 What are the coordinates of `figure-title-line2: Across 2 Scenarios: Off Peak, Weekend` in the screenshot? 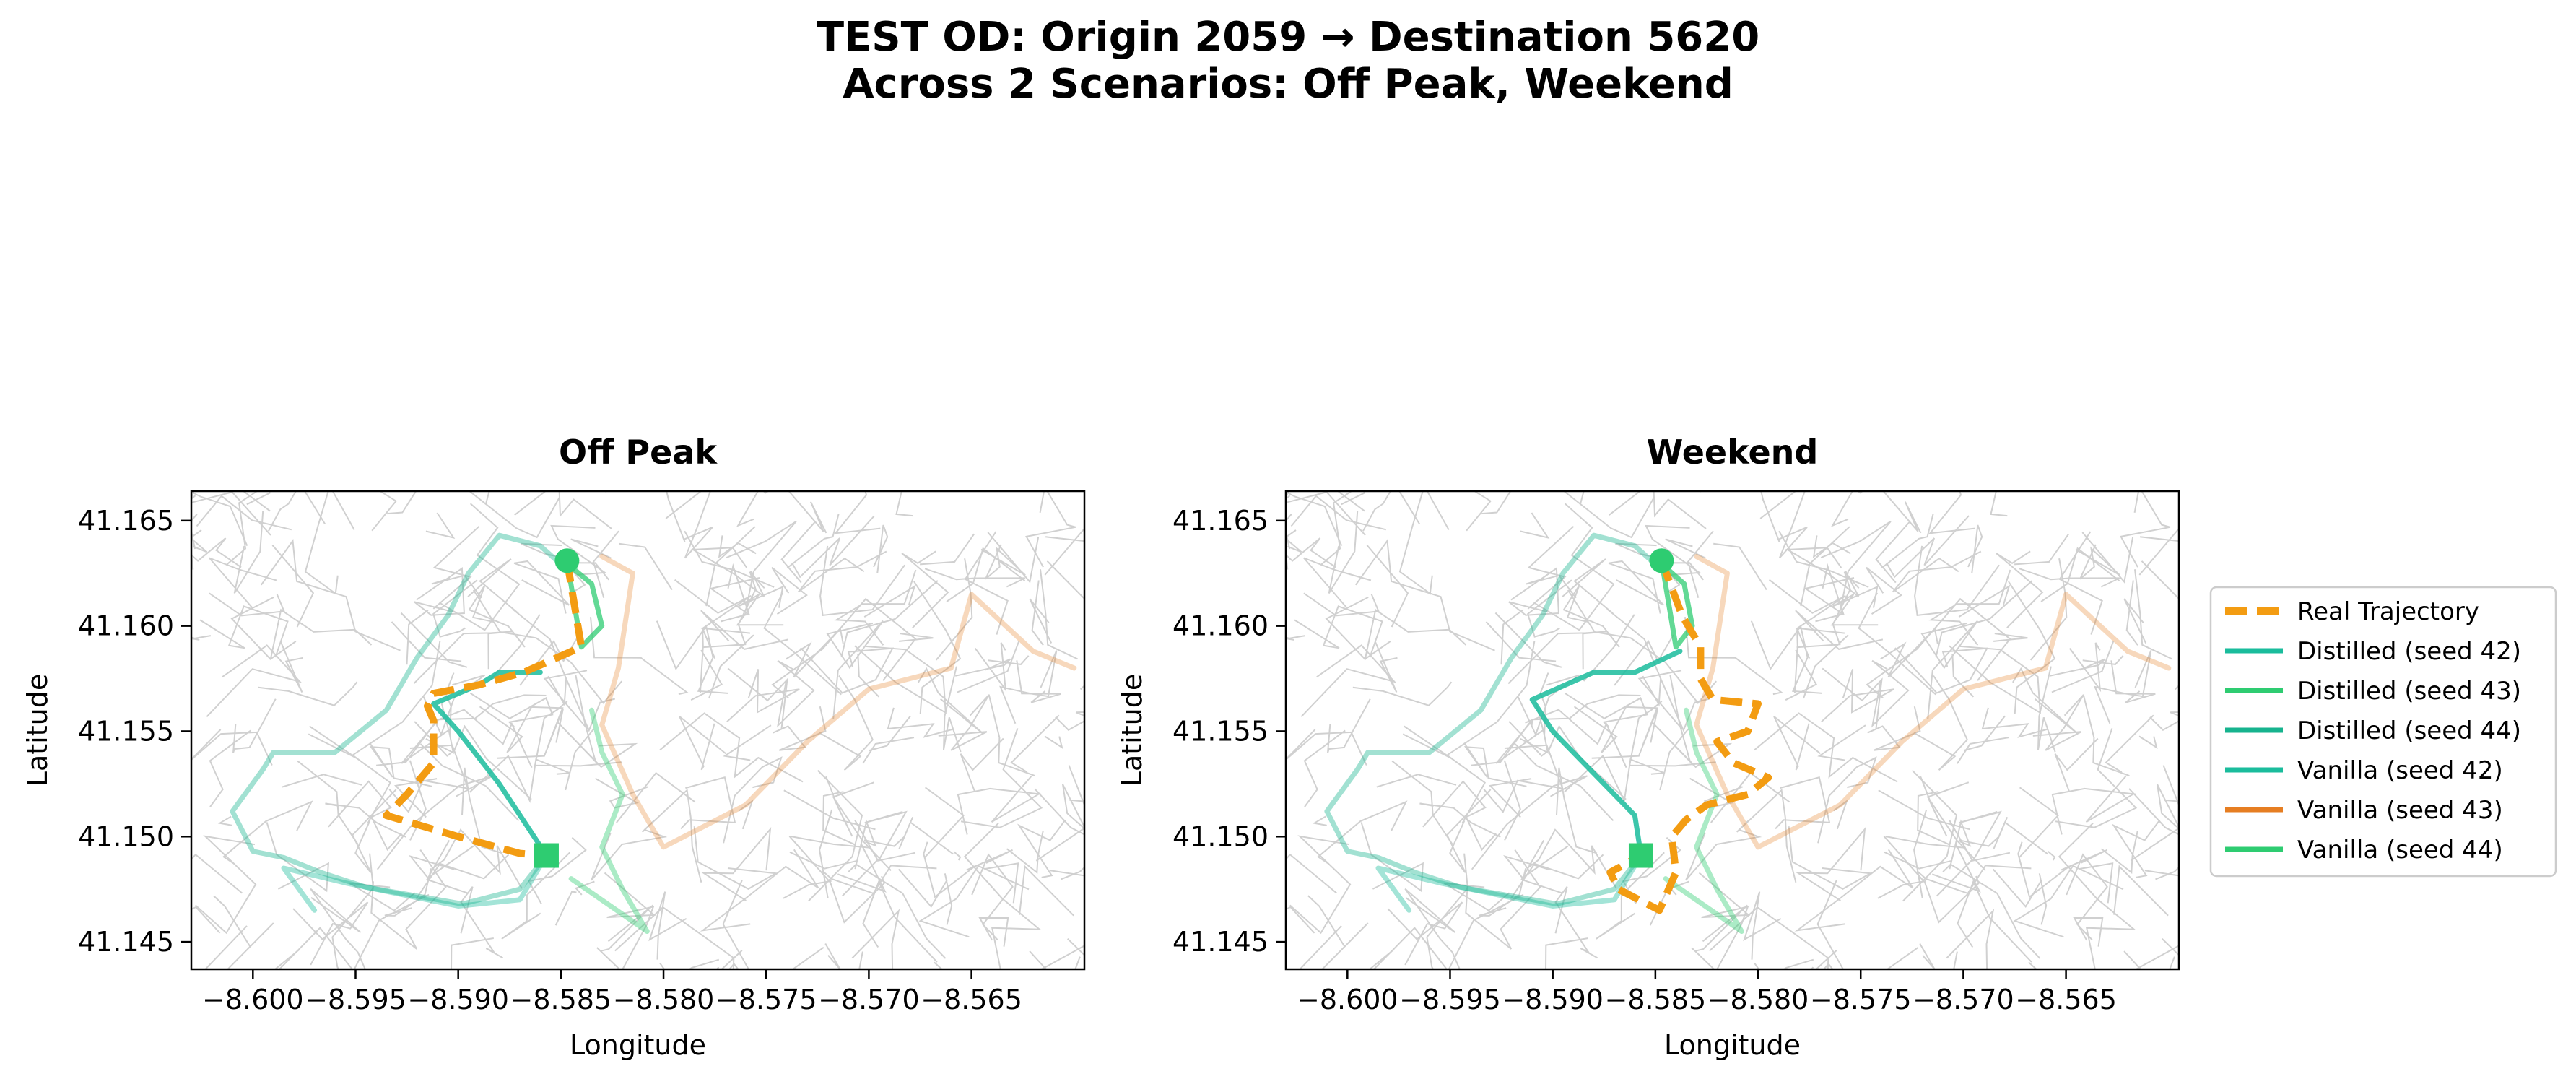 It's located at (1288, 84).